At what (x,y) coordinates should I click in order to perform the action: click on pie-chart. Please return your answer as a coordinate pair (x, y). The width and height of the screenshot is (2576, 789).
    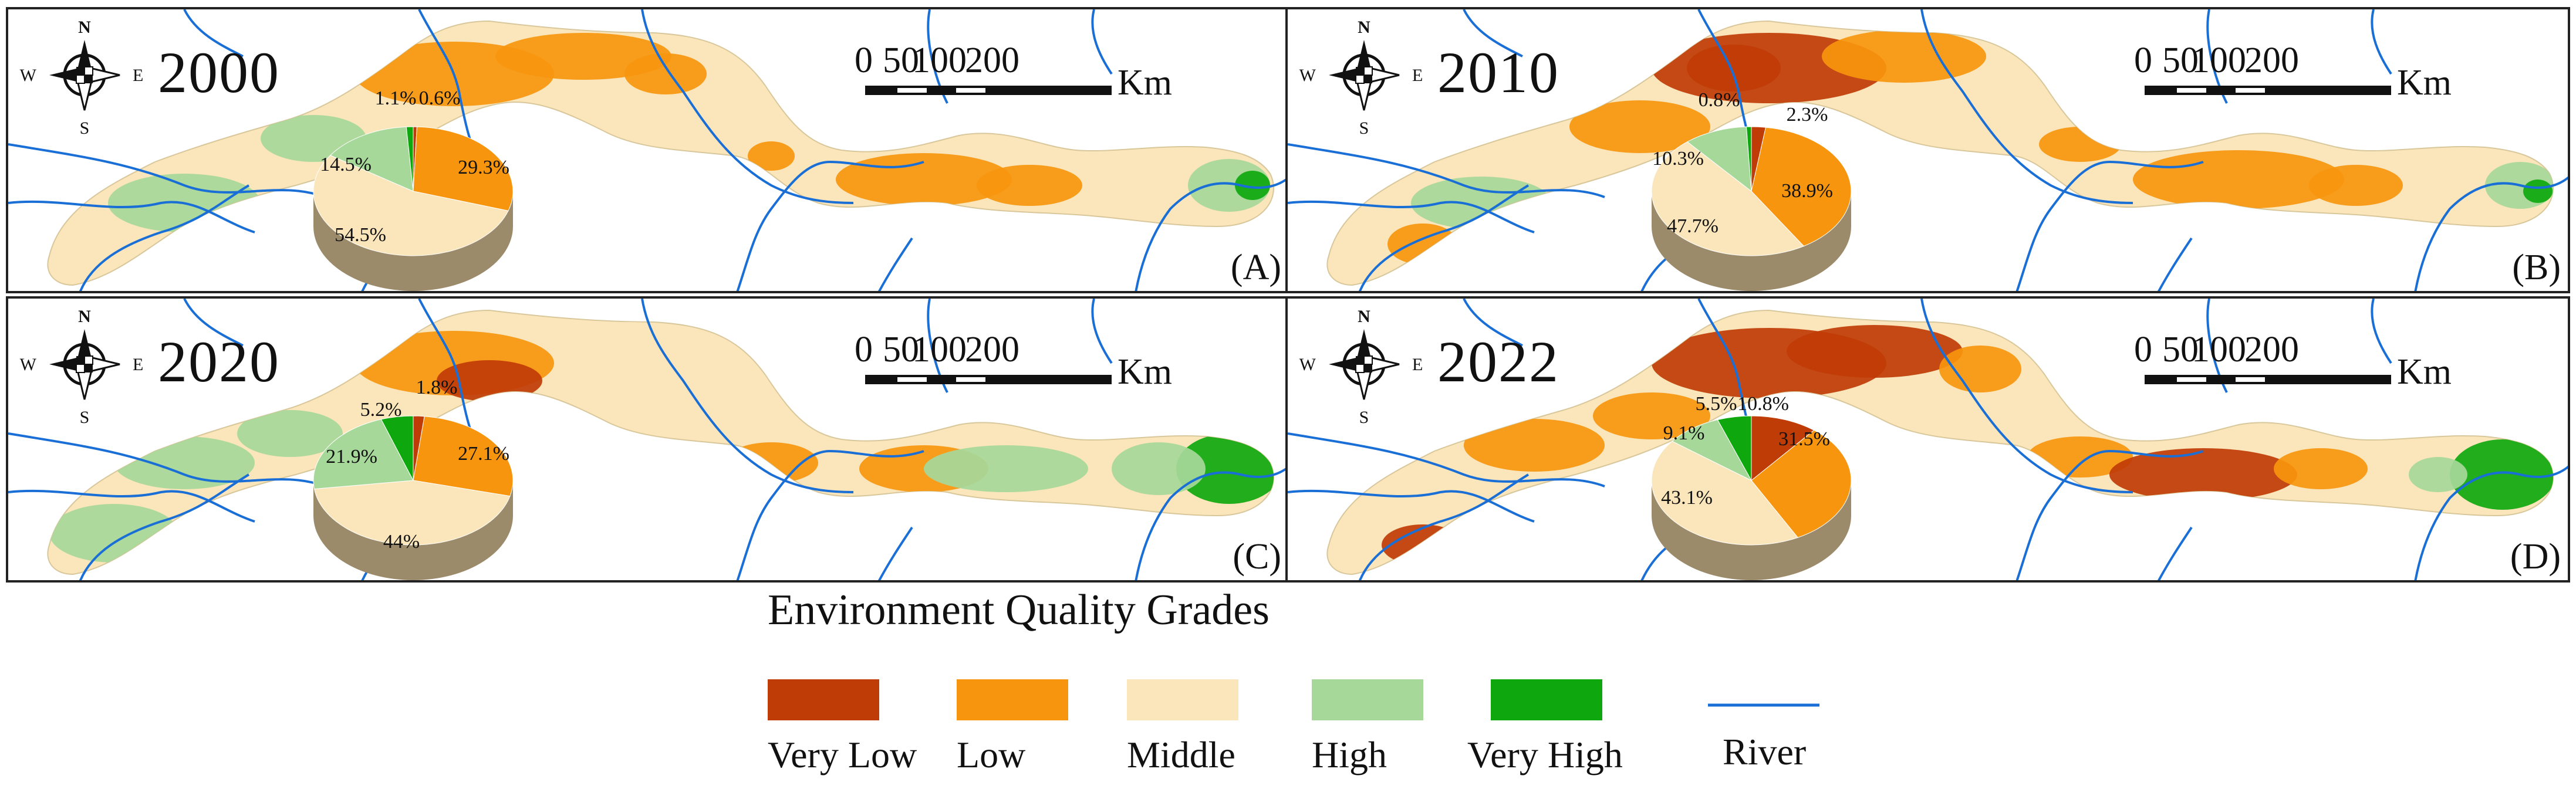
    Looking at the image, I should click on (414, 208).